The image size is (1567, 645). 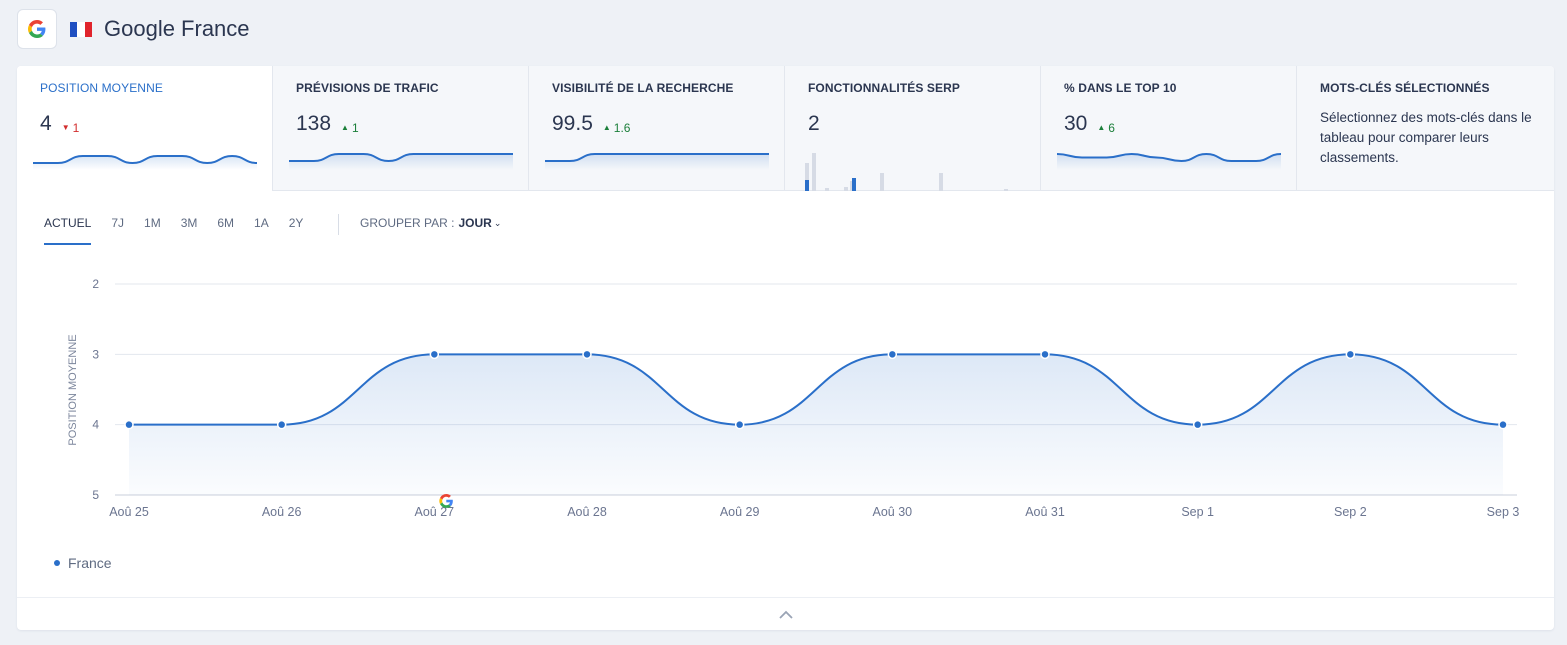 I want to click on metric-delta-value: 1.6, so click(x=622, y=127).